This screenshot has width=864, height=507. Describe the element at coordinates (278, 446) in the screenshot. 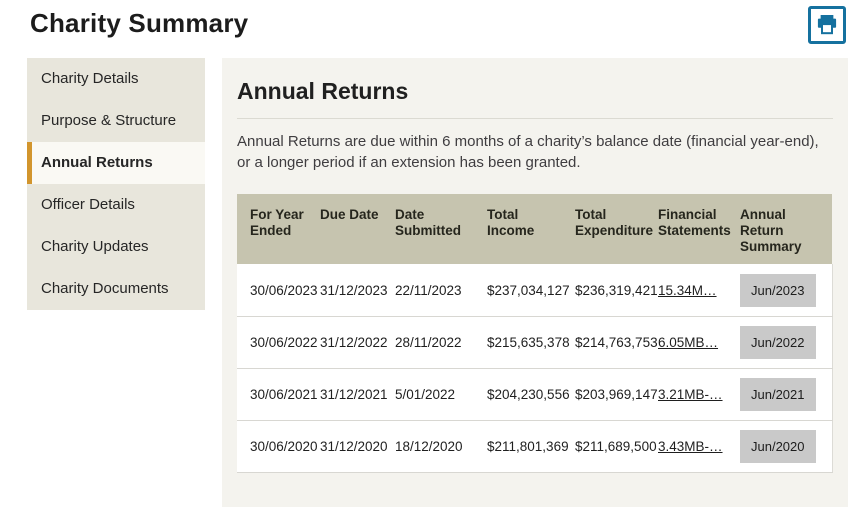

I see `cell-for-year-ended: 30/06/2020` at that location.